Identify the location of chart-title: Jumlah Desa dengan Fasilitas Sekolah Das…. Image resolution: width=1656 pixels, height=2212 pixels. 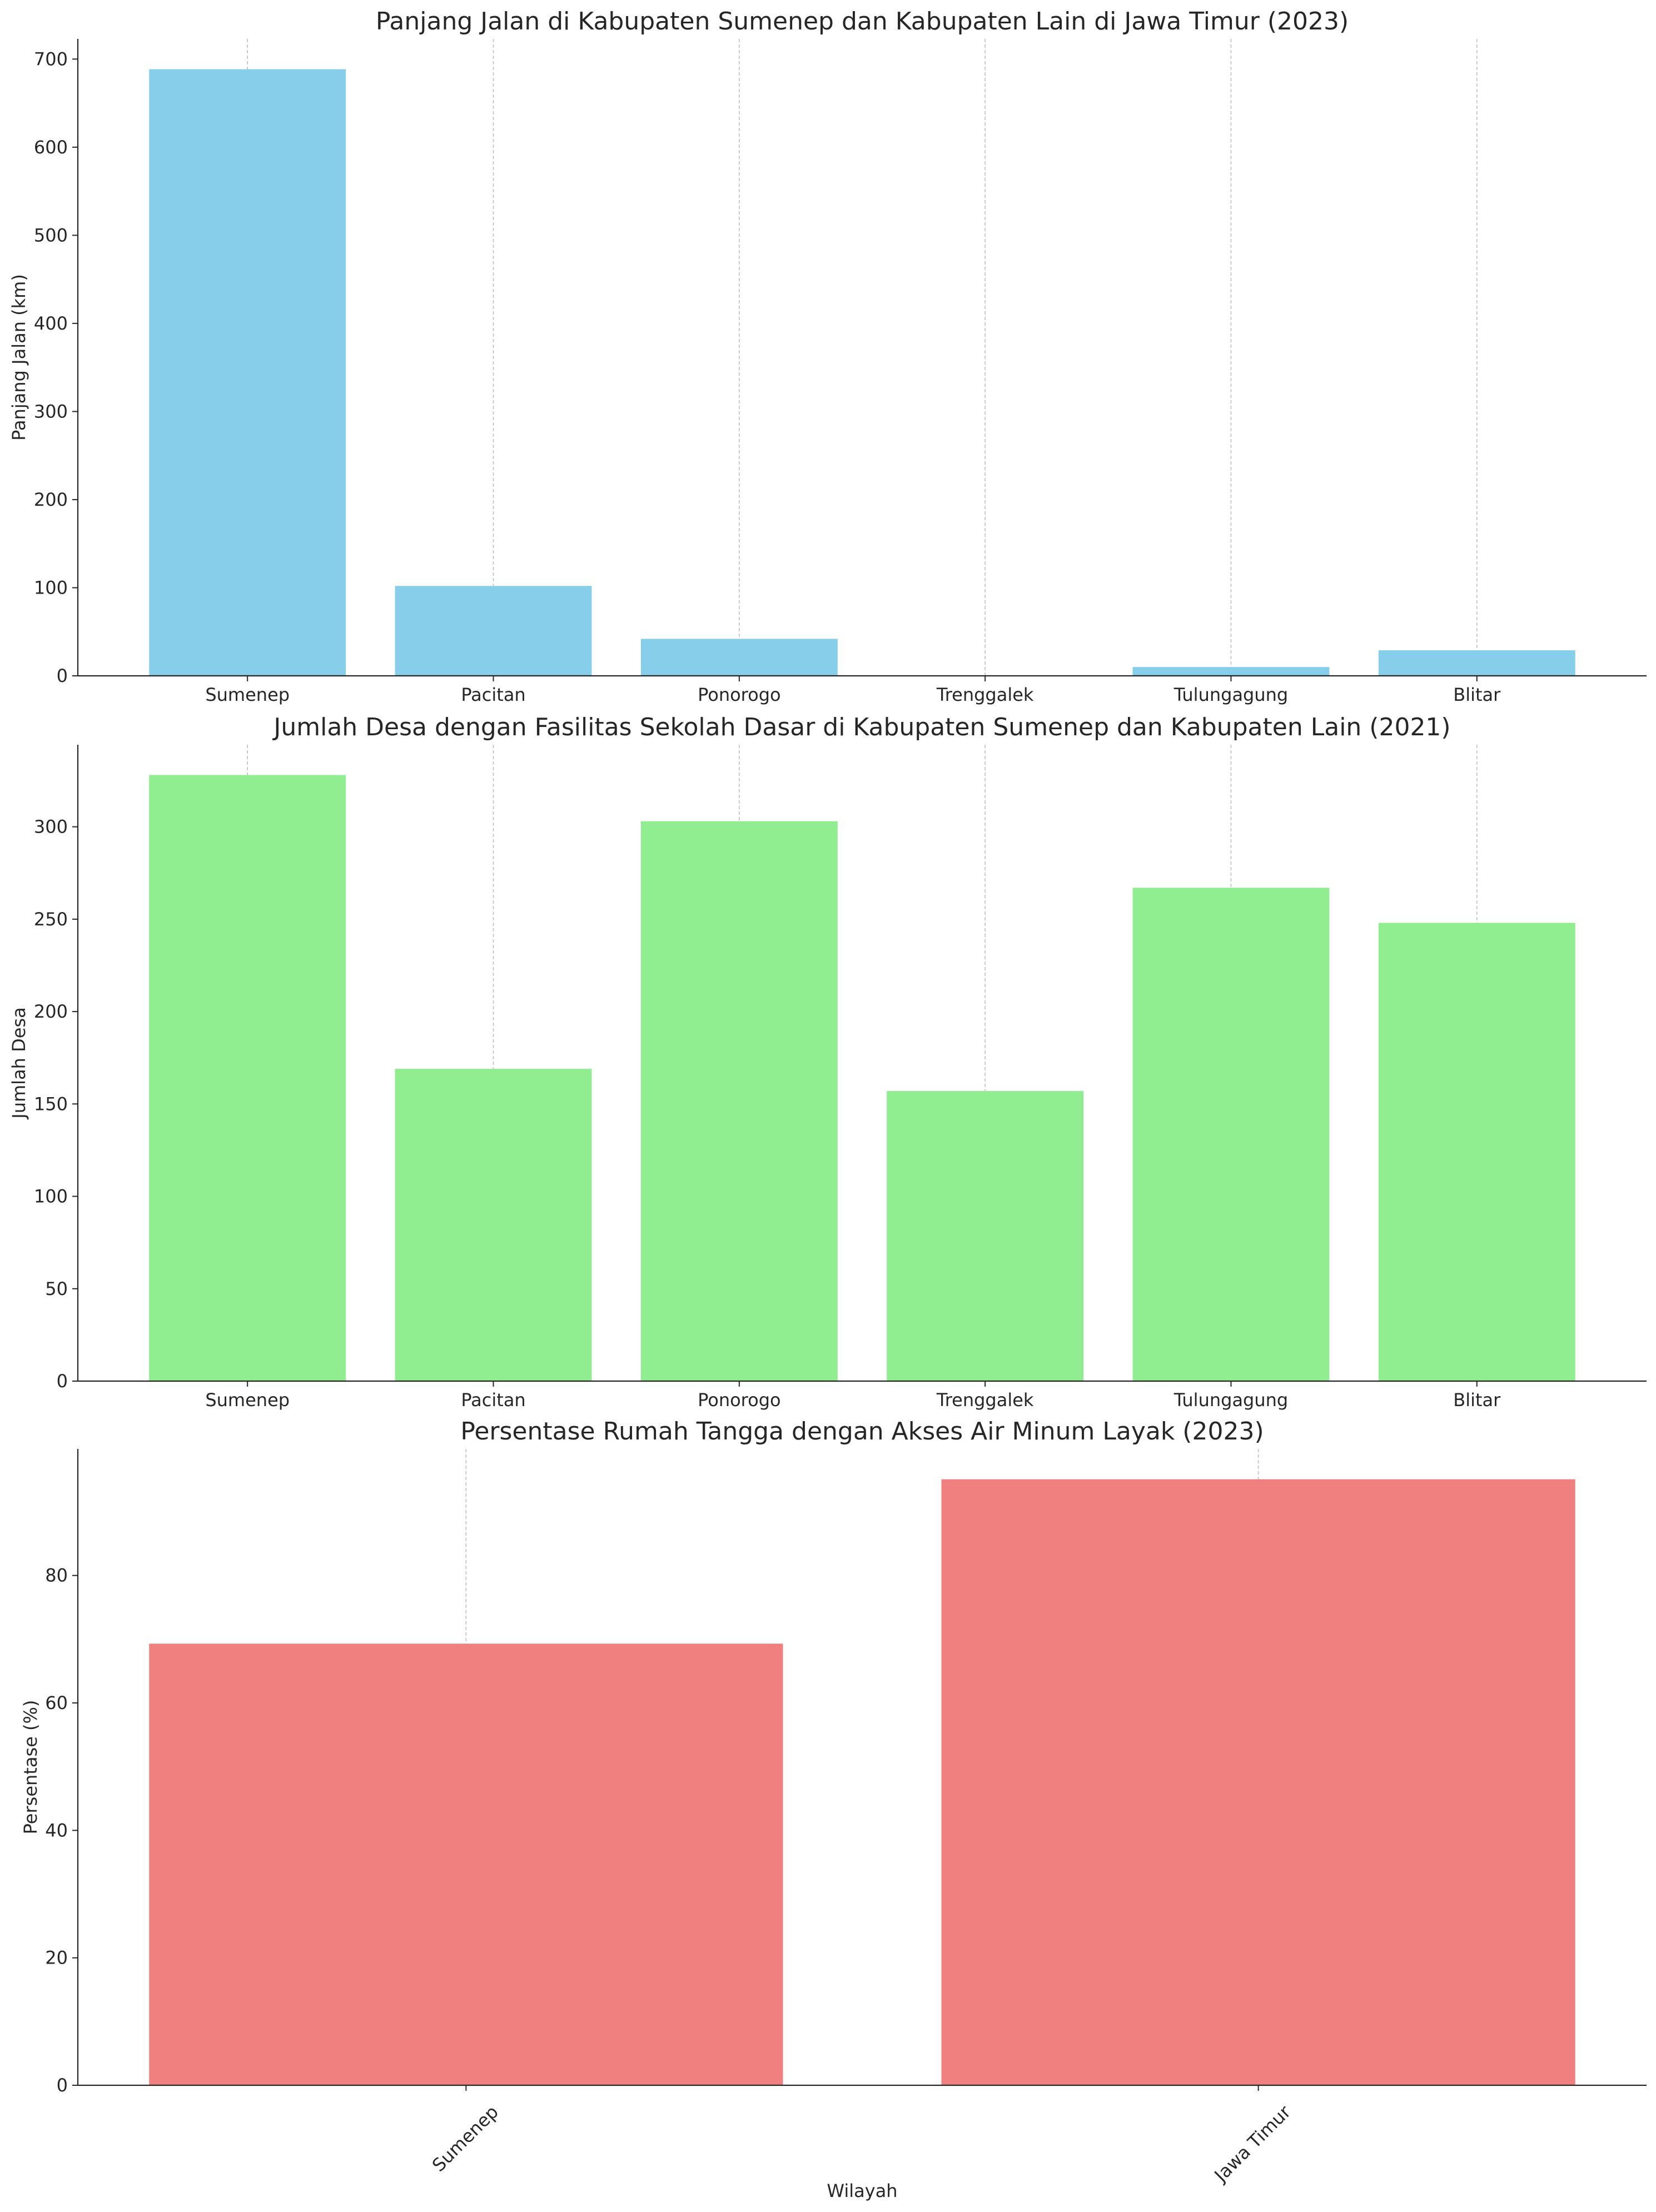
(861, 727).